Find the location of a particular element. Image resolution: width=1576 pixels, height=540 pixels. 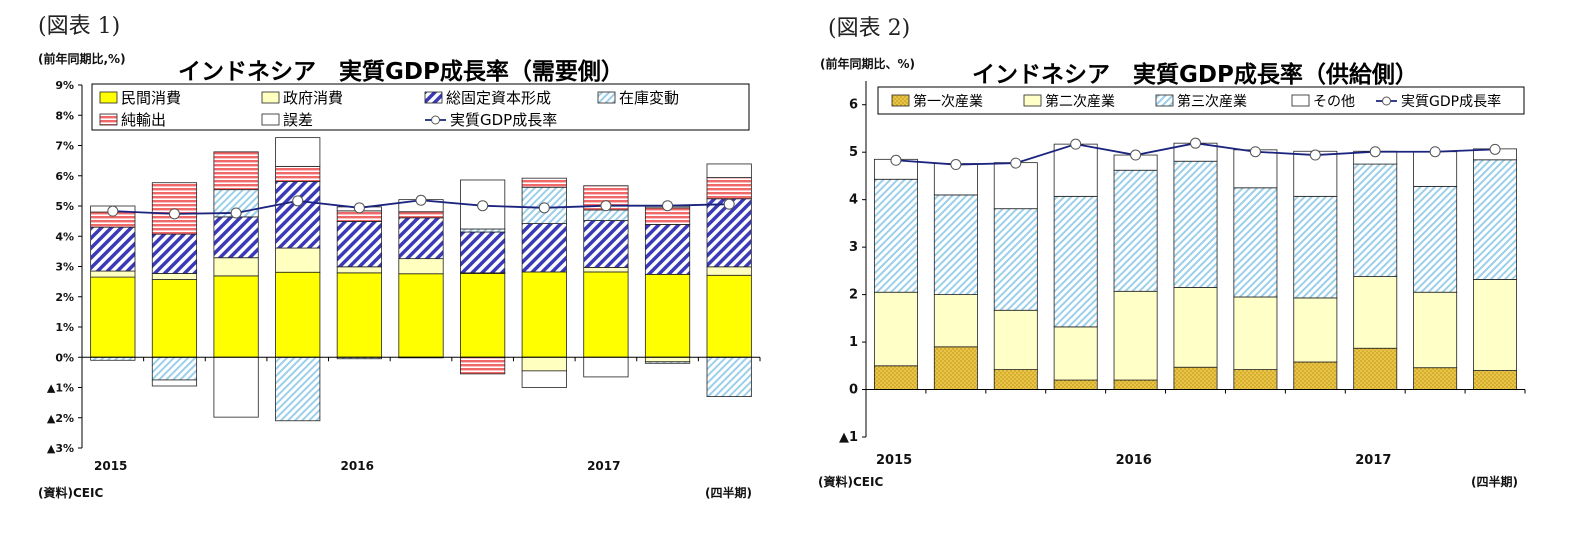

legend: 第一次産業 第二次産業 第三次産業 その他 実質GDP成長率 is located at coordinates (1201, 100).